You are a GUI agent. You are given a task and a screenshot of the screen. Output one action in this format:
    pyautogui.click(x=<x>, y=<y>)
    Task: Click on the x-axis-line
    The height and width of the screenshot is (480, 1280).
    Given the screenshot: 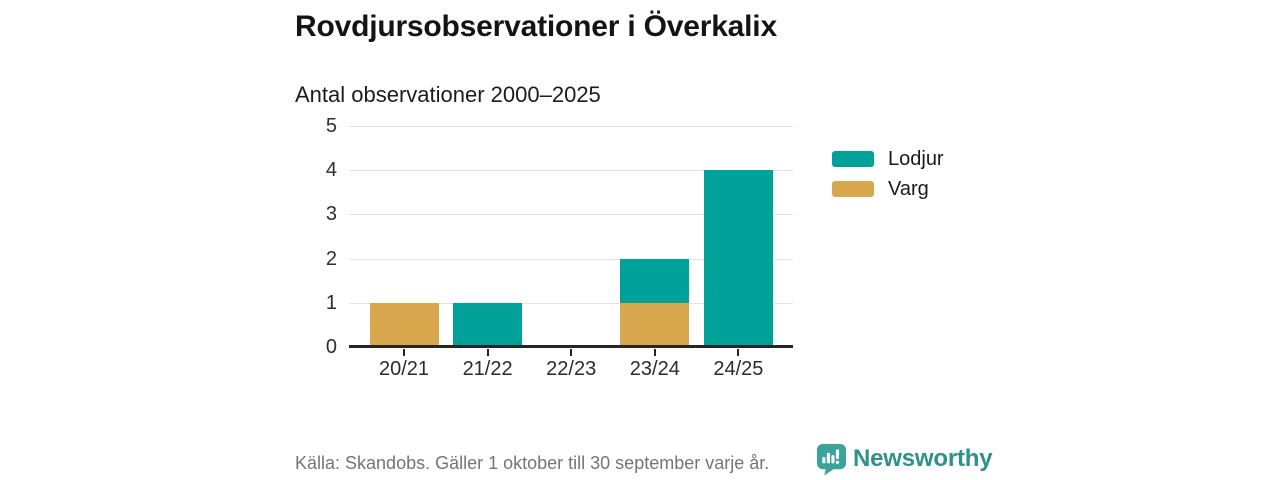 What is the action you would take?
    pyautogui.click(x=571, y=346)
    